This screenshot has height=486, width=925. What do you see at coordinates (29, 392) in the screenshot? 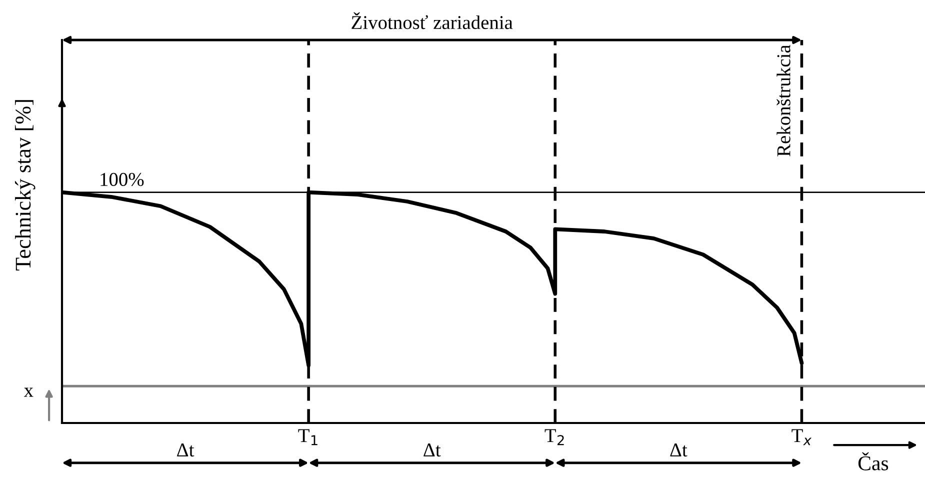
I see `ref-line-label: x` at bounding box center [29, 392].